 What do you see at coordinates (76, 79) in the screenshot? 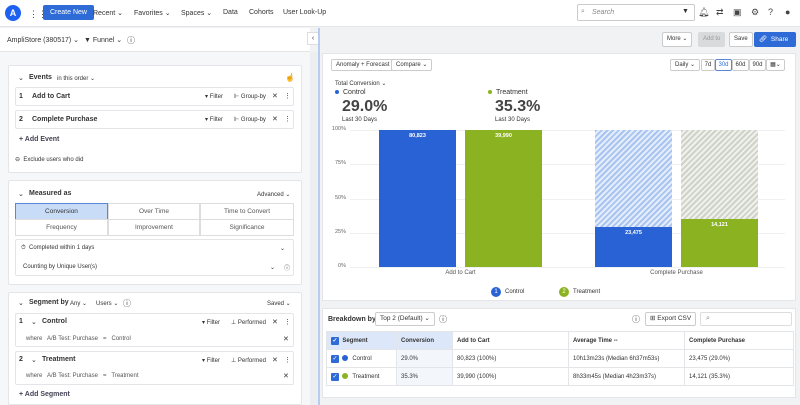
I see `order-selector: in this order ⌄` at bounding box center [76, 79].